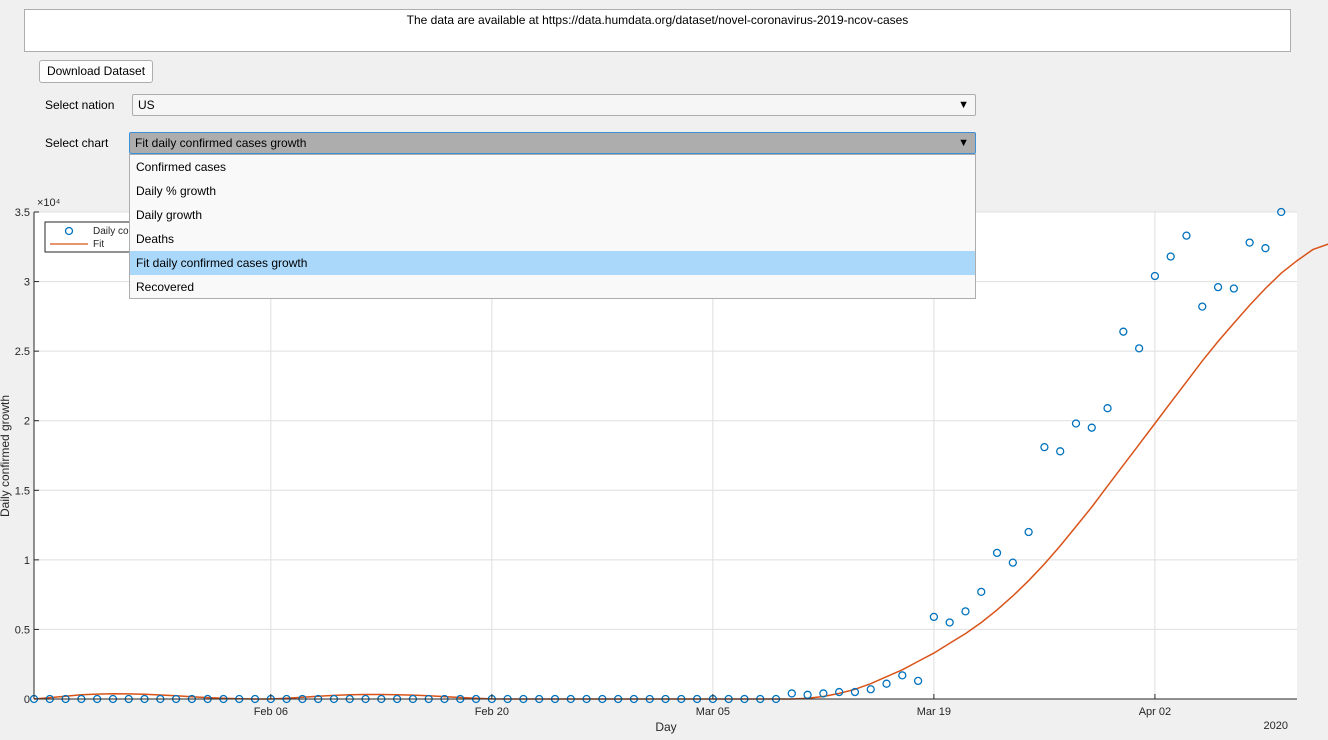  I want to click on download-dataset-button: Download Dataset, so click(96, 71).